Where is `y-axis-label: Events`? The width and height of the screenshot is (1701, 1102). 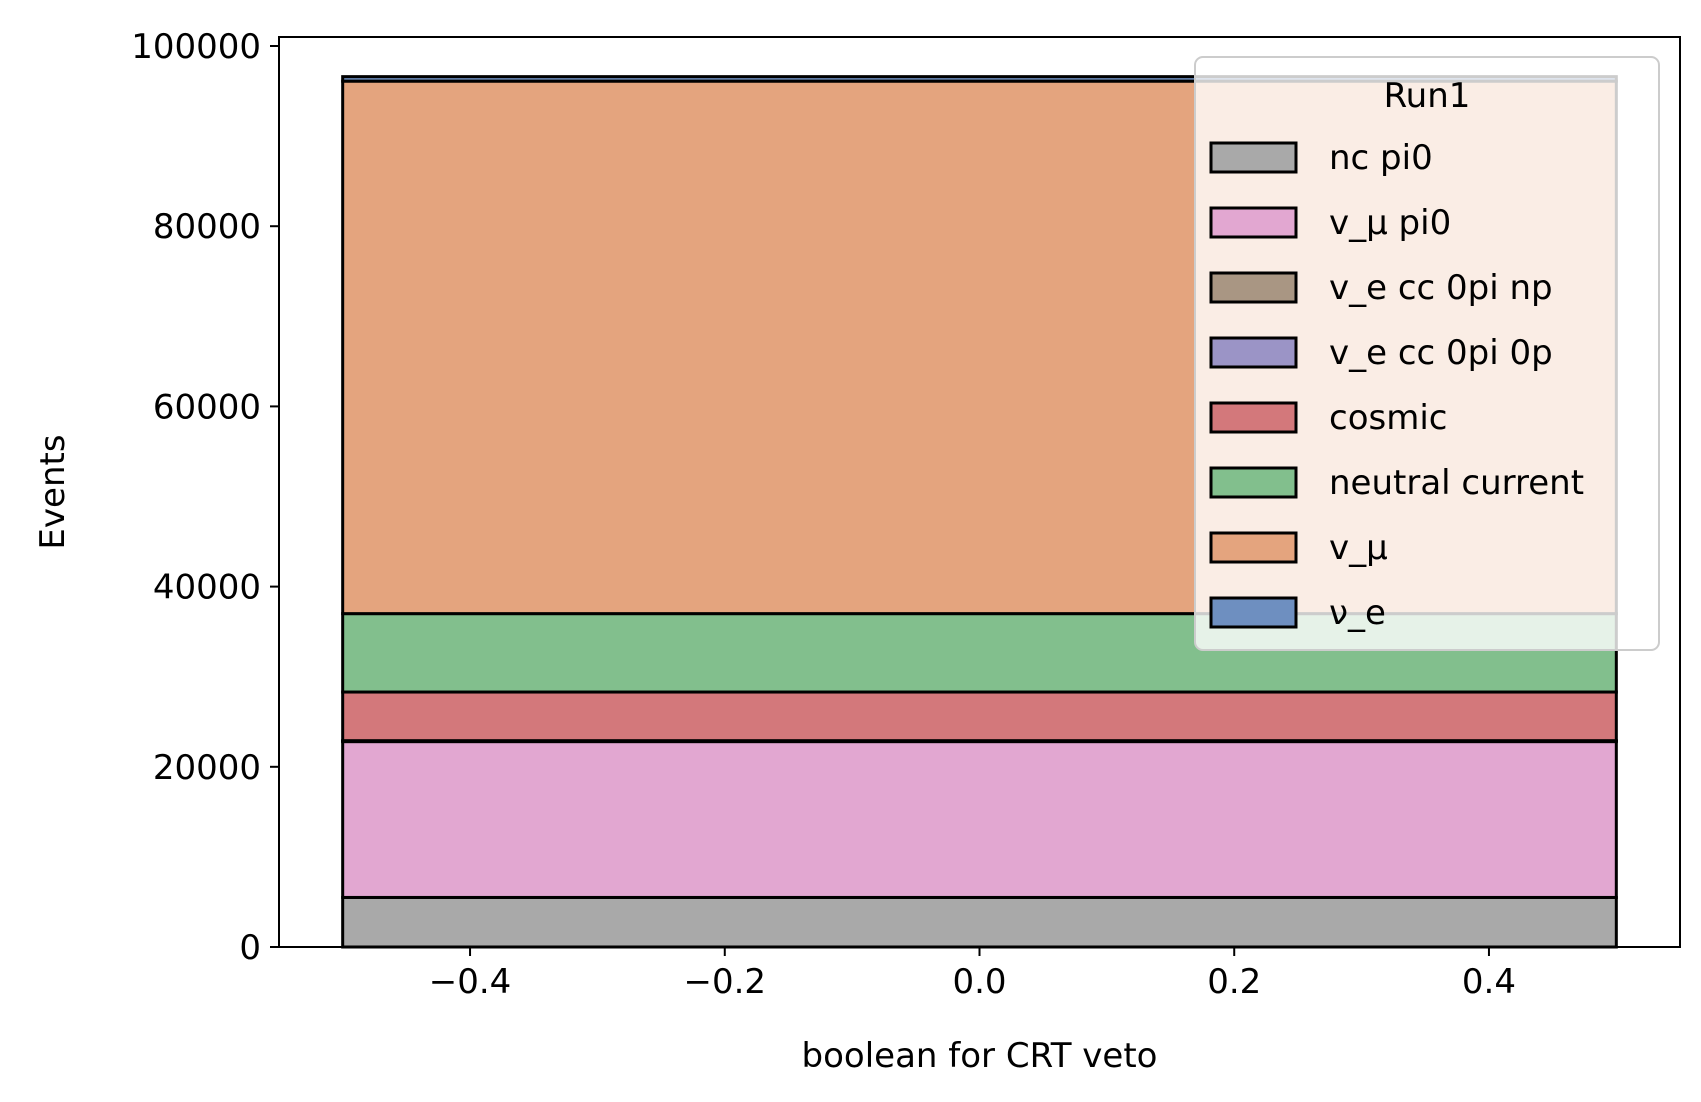
y-axis-label: Events is located at coordinates (53, 491).